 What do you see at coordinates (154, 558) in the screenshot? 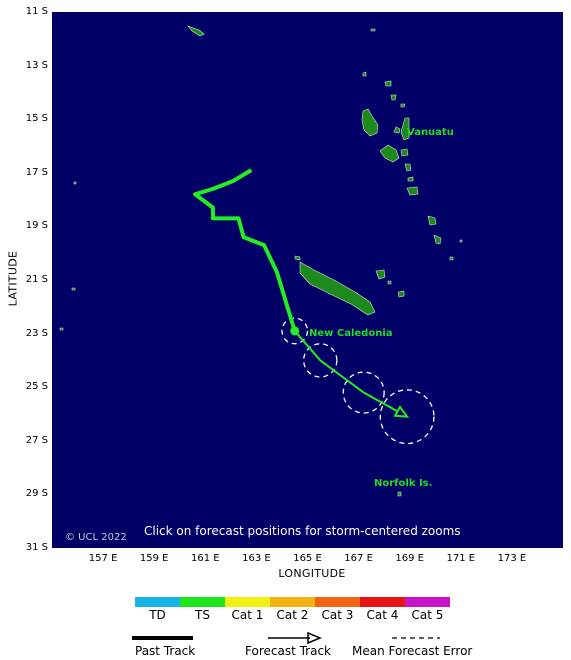
I see `longitude-tick-label: 159 E` at bounding box center [154, 558].